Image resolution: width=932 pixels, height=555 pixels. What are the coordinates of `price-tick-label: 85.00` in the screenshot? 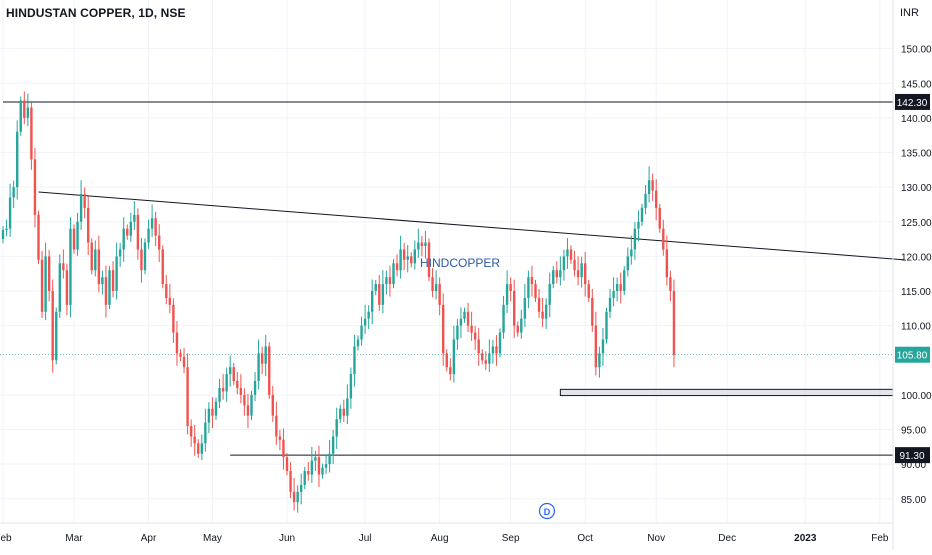 It's located at (913, 500).